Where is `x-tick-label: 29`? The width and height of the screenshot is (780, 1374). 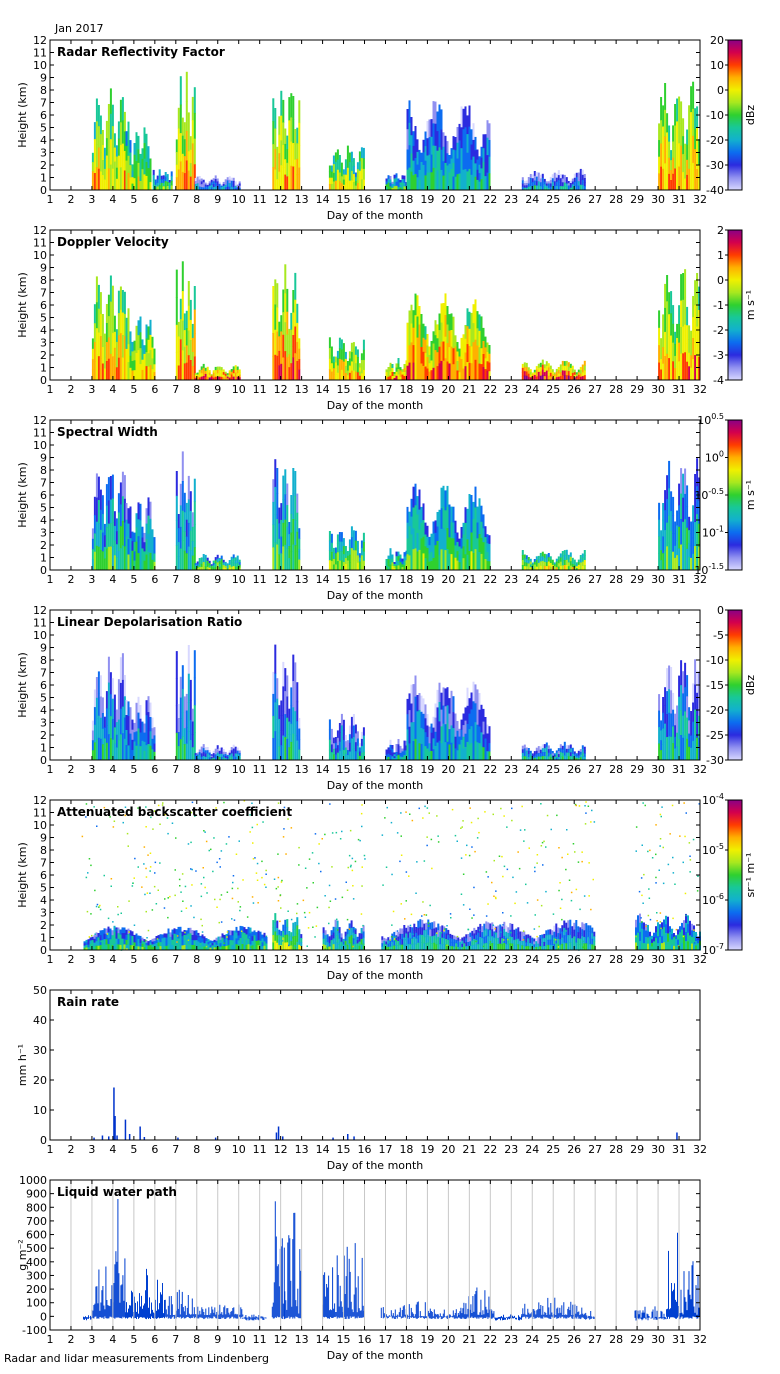
x-tick-label: 29 is located at coordinates (637, 199).